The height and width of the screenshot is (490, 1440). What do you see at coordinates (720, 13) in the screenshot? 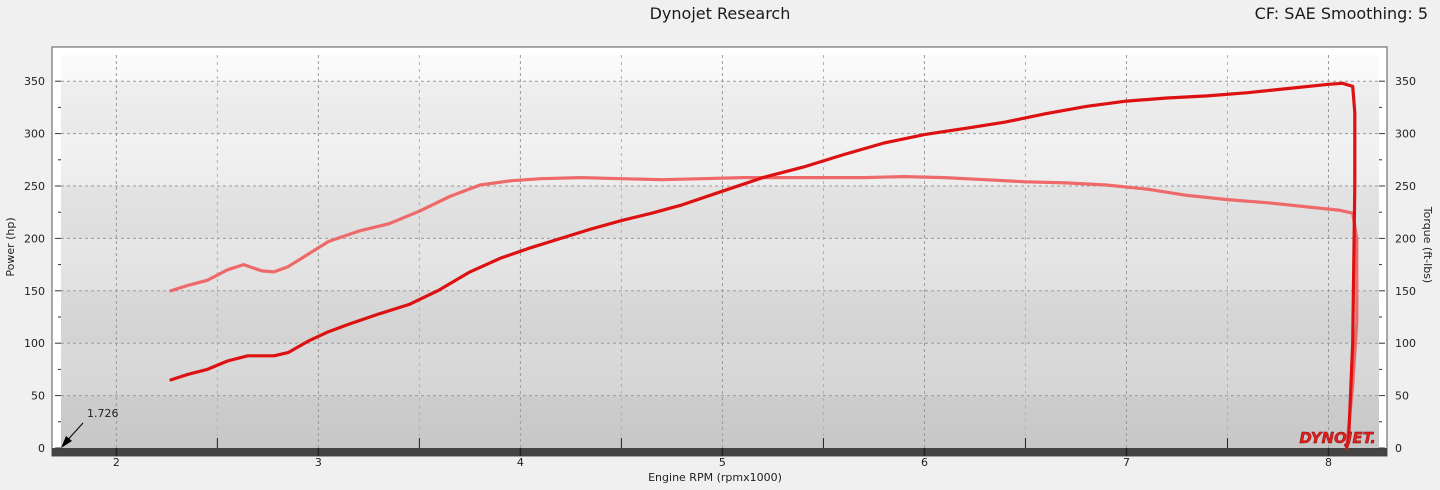
I see `chart-title: Dynojet Research` at bounding box center [720, 13].